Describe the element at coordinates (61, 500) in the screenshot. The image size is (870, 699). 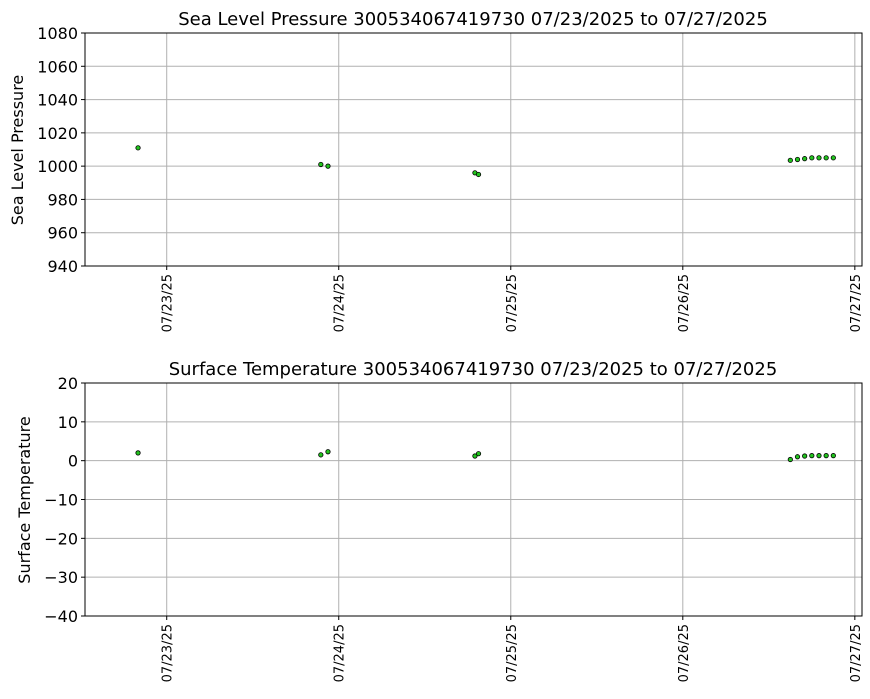
I see `y-tick-label: −10` at that location.